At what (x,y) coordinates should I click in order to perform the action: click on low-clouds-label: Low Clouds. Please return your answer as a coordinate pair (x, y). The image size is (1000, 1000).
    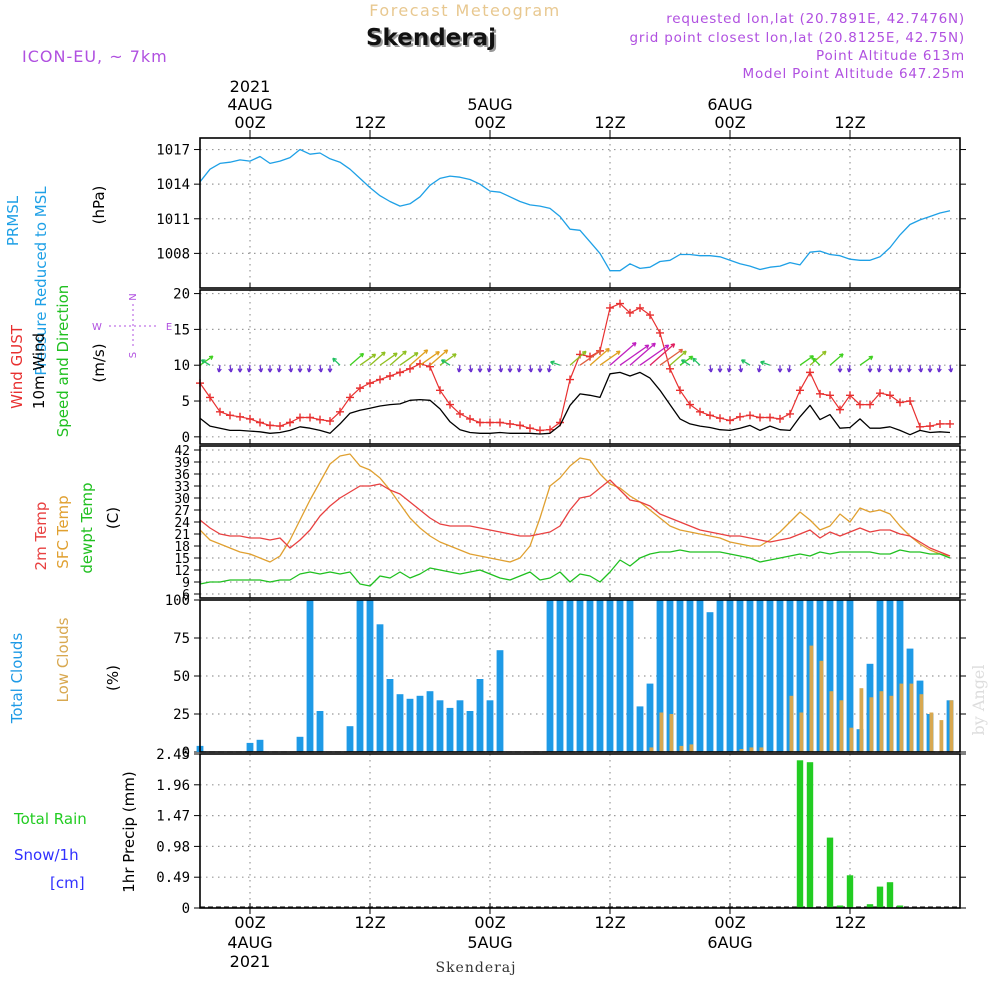
    Looking at the image, I should click on (63, 659).